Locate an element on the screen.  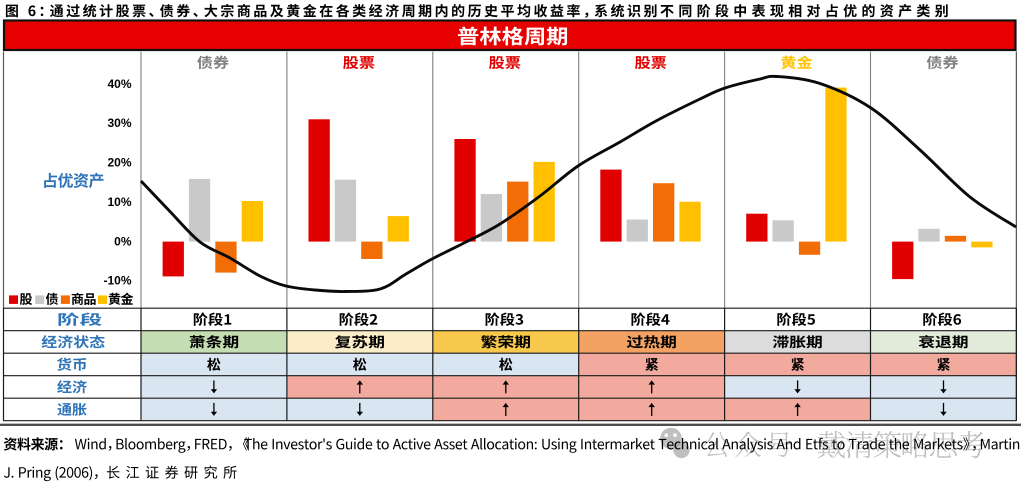
svg-text: 10% is located at coordinates (119, 202).